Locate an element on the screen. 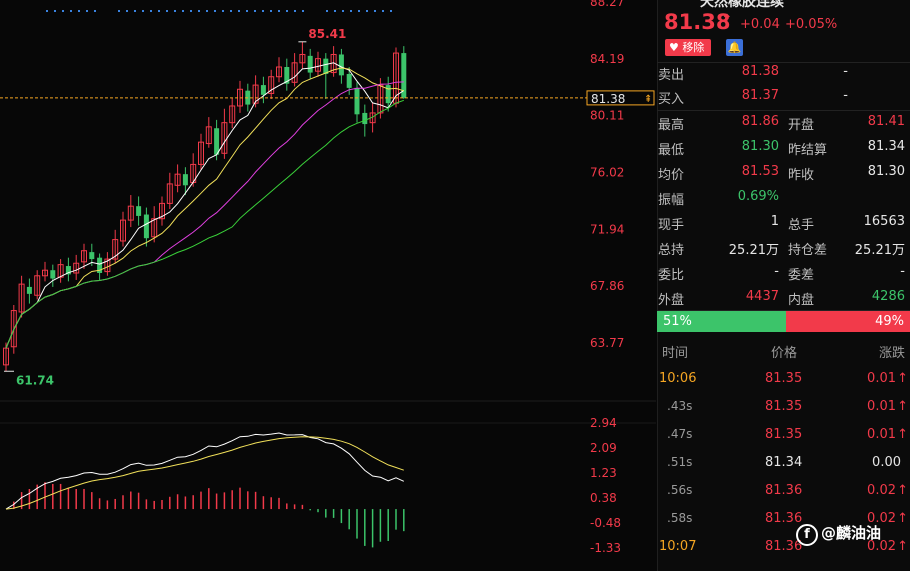 The width and height of the screenshot is (910, 571). watermark: f @麟油油 is located at coordinates (838, 534).